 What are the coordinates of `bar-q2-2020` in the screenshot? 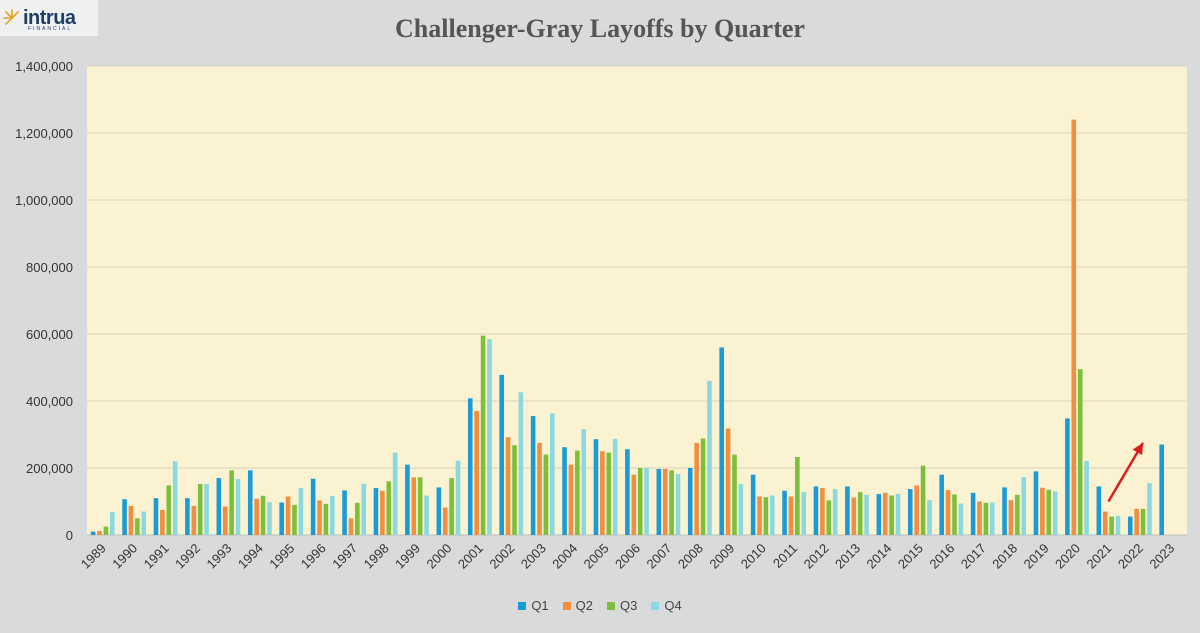 It's located at (1074, 327).